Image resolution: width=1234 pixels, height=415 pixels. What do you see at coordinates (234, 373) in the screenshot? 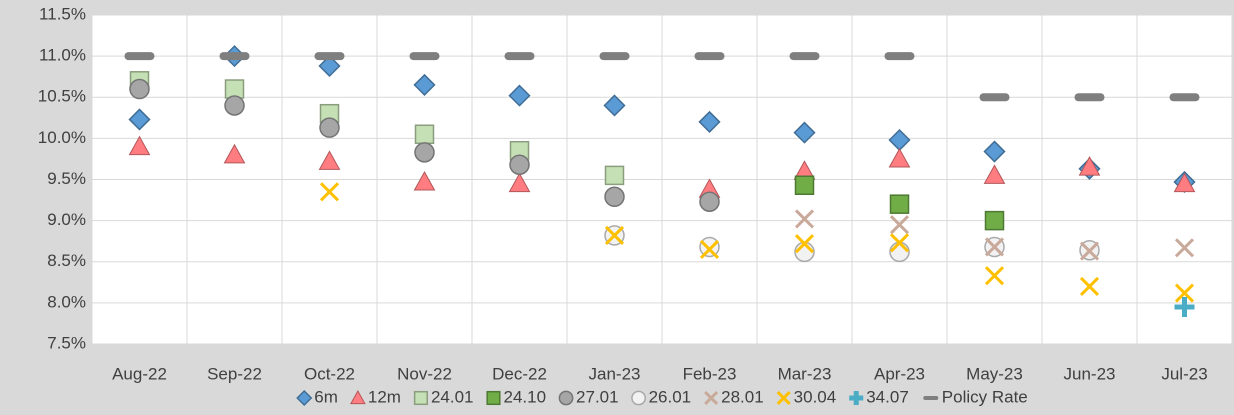
I see `x-tick-label: Sep-22` at bounding box center [234, 373].